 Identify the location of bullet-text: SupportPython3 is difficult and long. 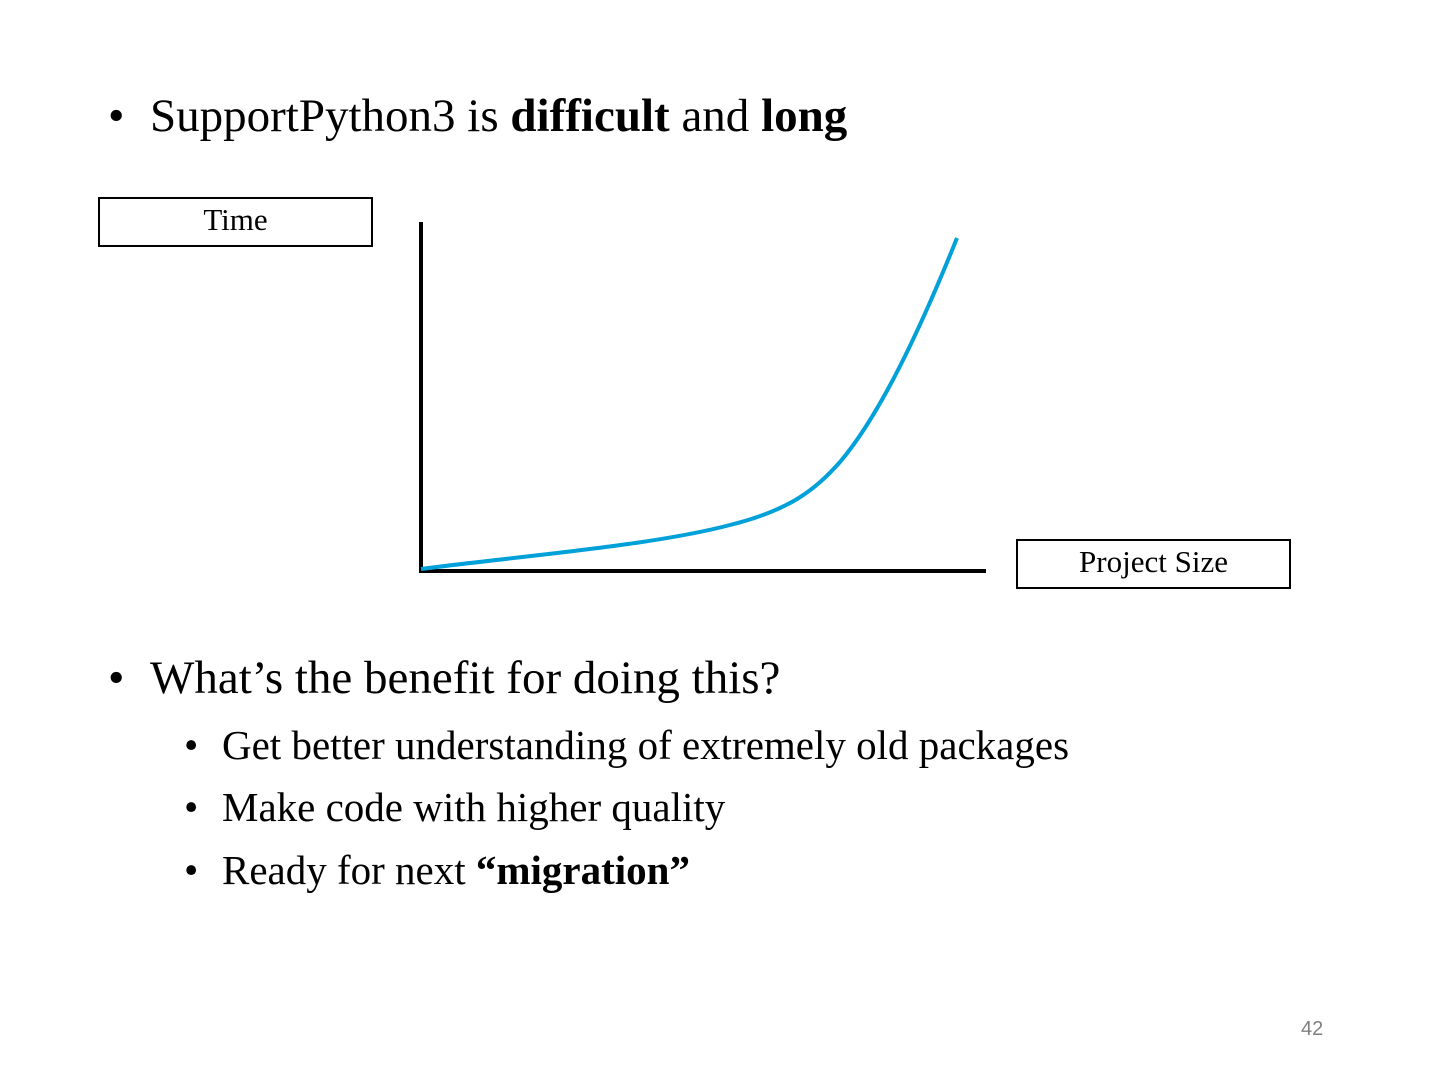
(498, 116).